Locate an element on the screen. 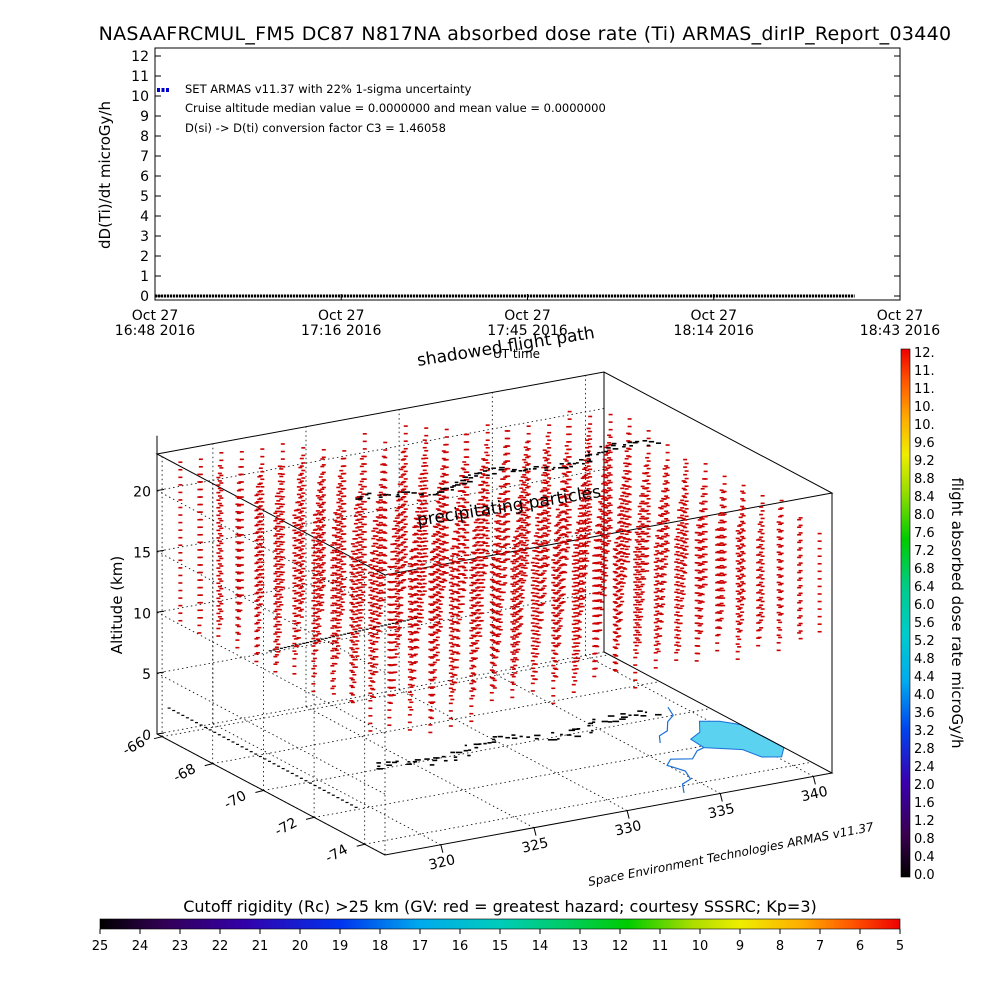  wall-grid-line is located at coordinates (380, 571).